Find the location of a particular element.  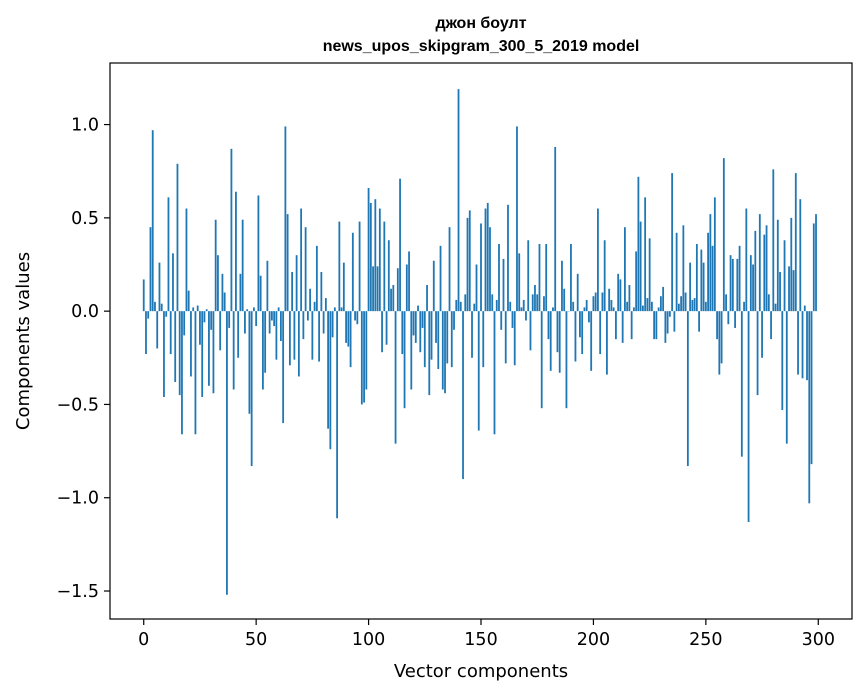

chart-title: джон боулт is located at coordinates (480, 23).